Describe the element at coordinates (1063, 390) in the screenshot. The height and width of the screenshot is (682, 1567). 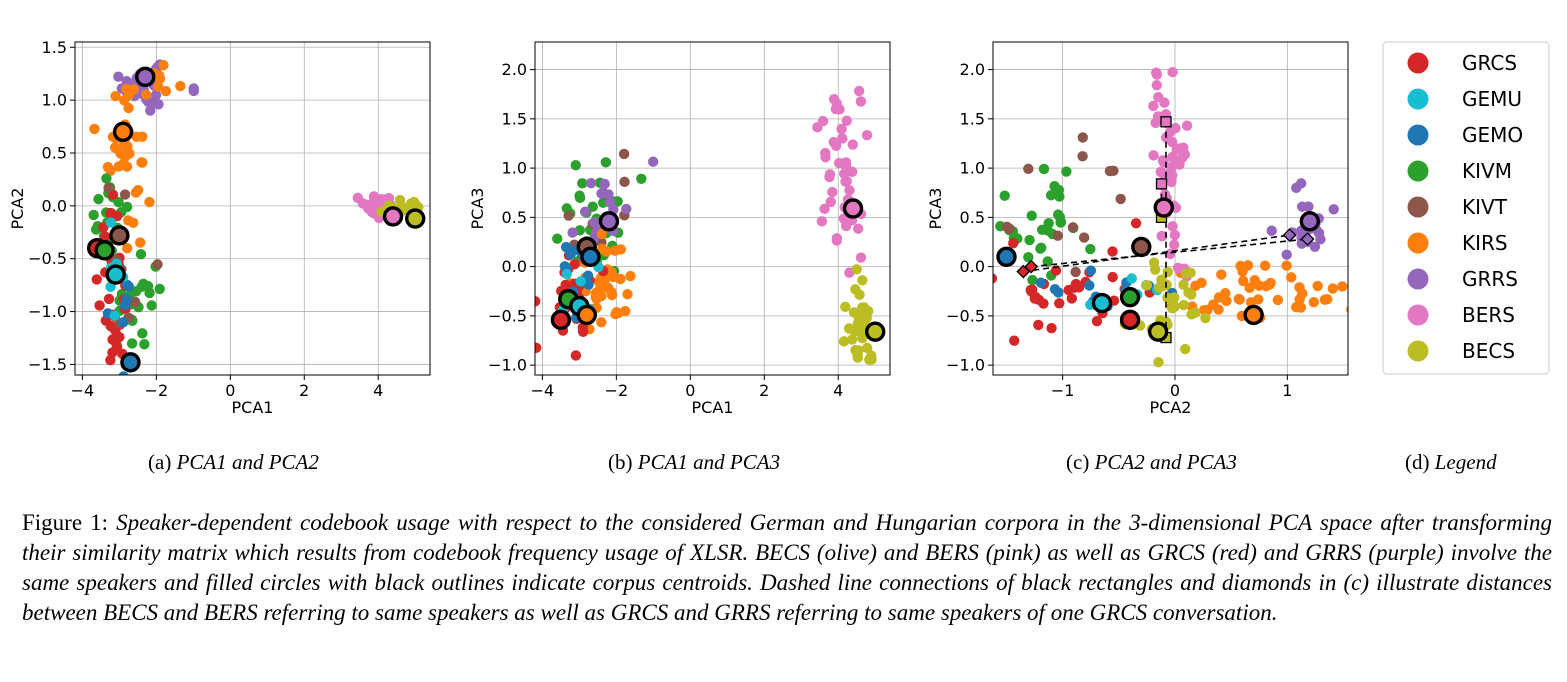
I see `x-tick-label: −1` at that location.